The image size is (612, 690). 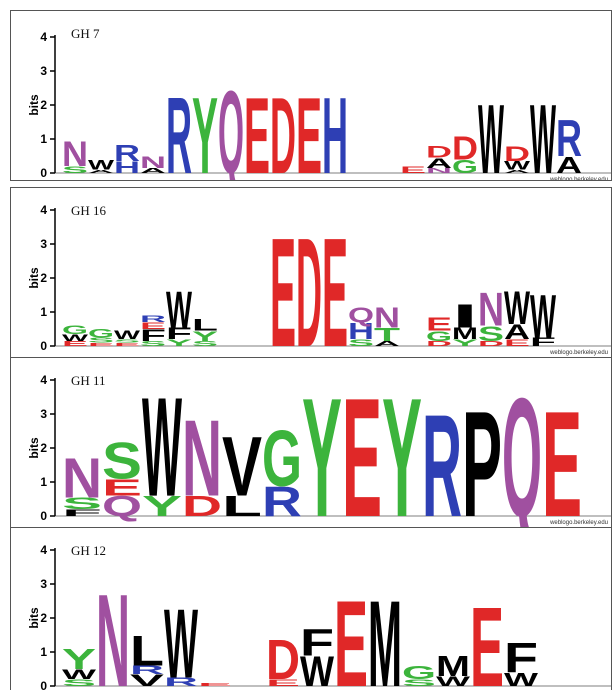 What do you see at coordinates (43, 139) in the screenshot?
I see `y-tick-label: 1` at bounding box center [43, 139].